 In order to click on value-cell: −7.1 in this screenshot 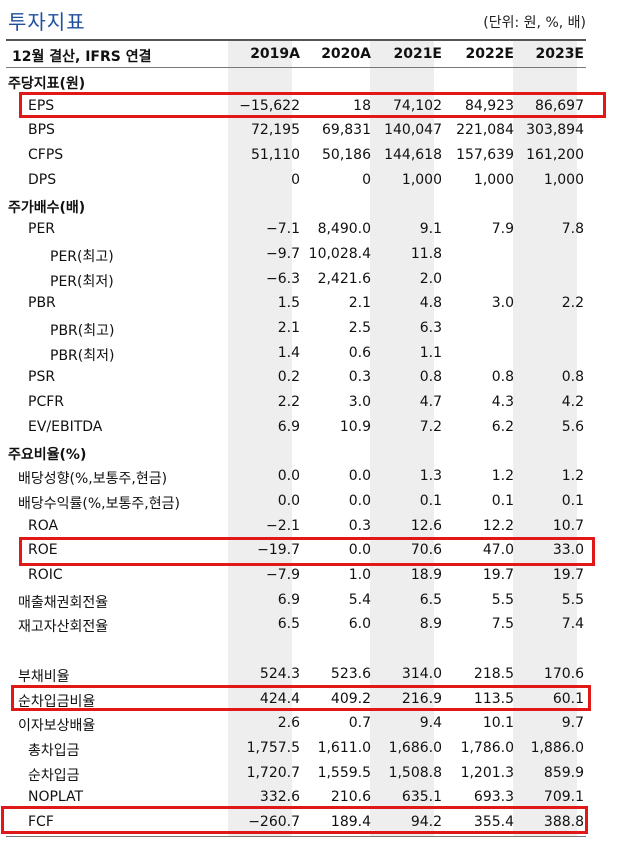, I will do `click(283, 229)`.